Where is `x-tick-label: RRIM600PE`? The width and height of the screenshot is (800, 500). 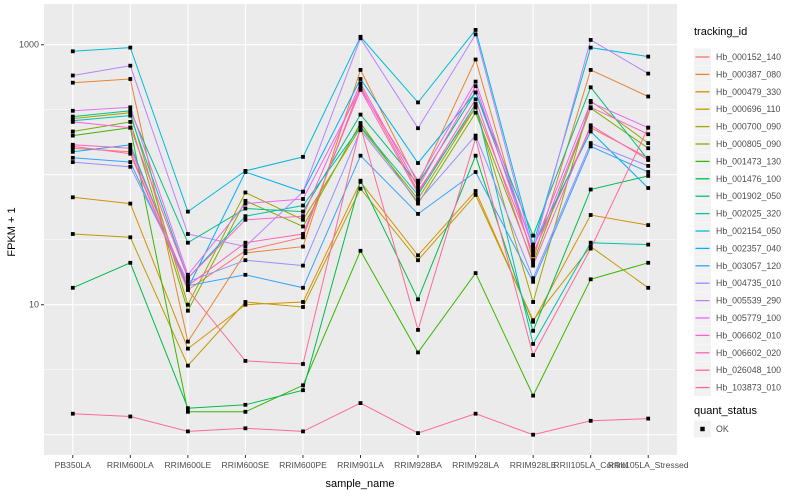
x-tick-label: RRIM600PE is located at coordinates (303, 465).